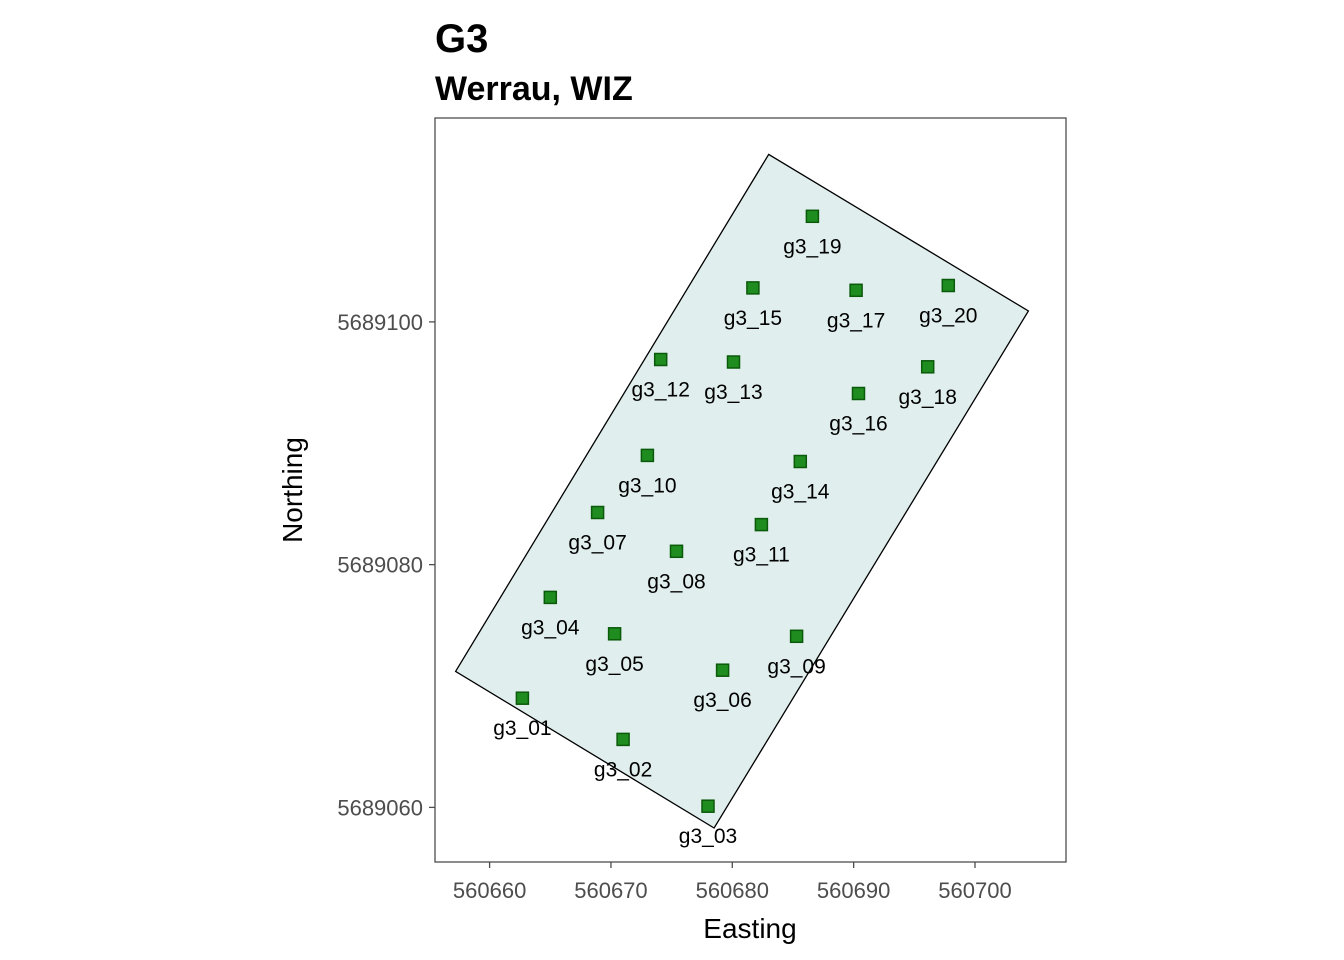 The image size is (1344, 960). Describe the element at coordinates (800, 492) in the screenshot. I see `point-label: g3_14` at that location.